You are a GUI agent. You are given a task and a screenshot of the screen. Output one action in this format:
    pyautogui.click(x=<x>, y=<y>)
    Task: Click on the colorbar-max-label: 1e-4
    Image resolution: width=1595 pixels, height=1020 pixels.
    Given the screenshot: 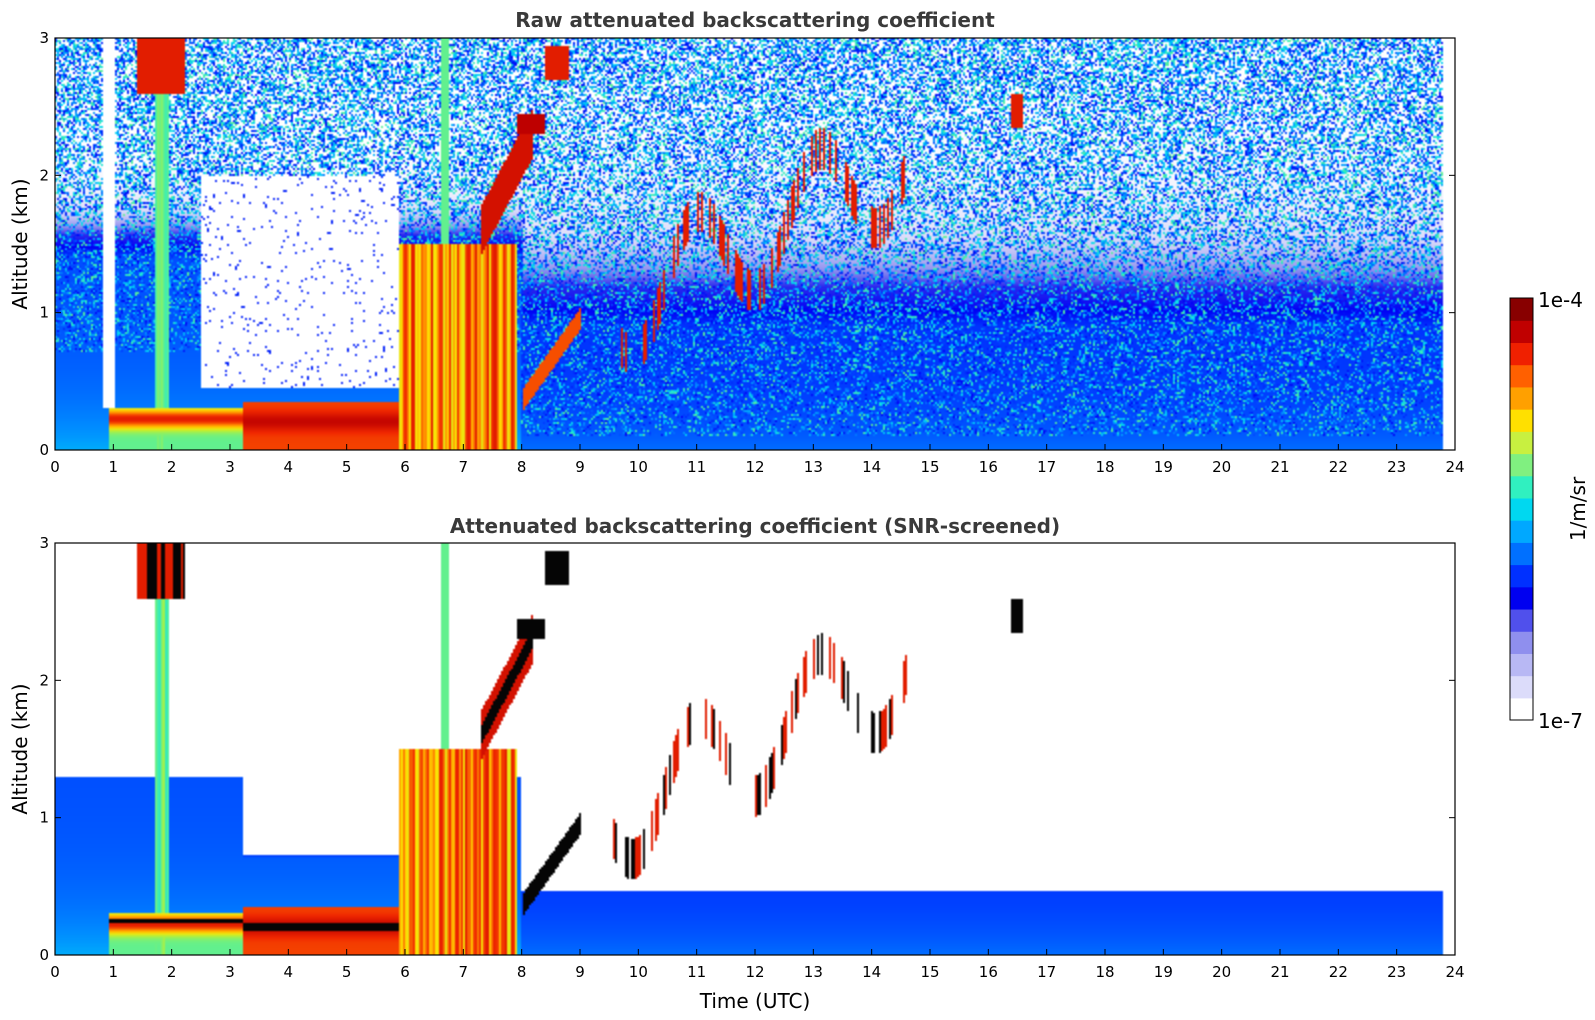 What is the action you would take?
    pyautogui.click(x=1560, y=300)
    